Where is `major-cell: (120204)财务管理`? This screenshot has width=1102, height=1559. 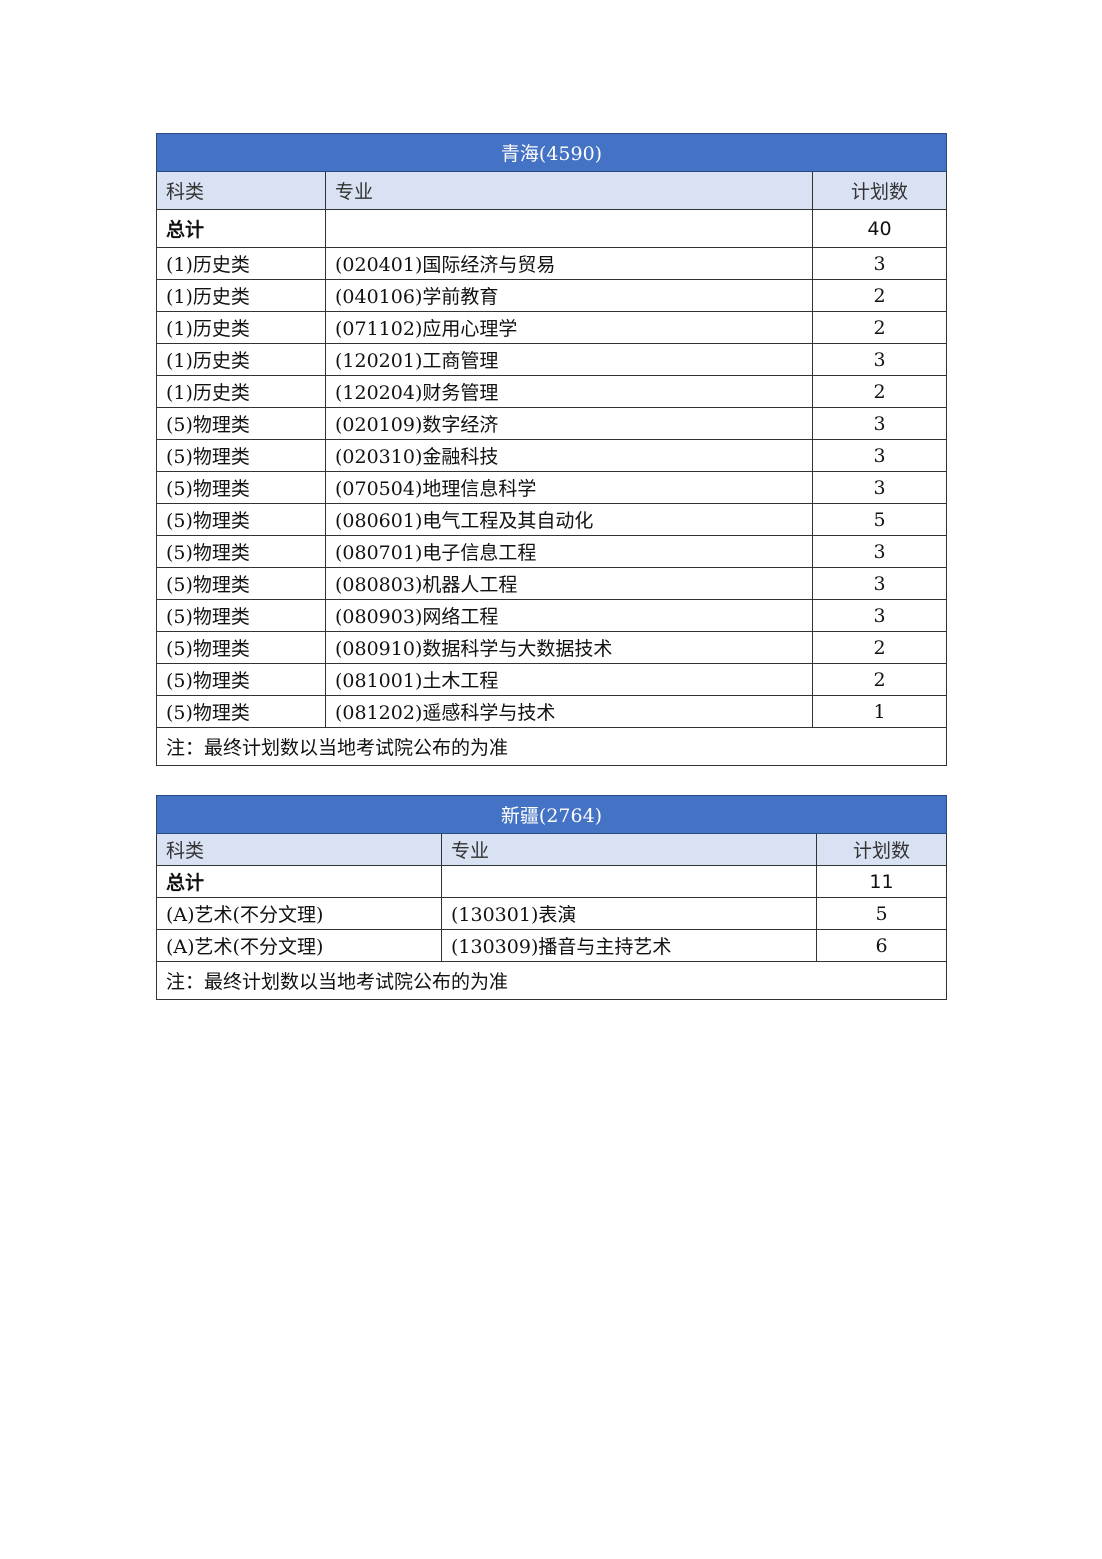 major-cell: (120204)财务管理 is located at coordinates (569, 391).